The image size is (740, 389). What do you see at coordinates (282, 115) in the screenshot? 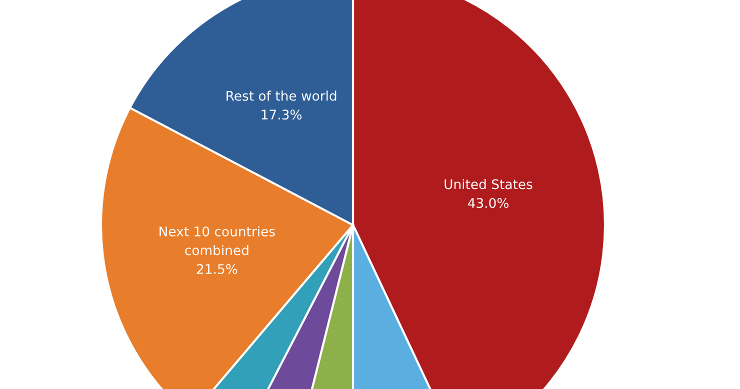
I see `data-label: 17.3%` at bounding box center [282, 115].